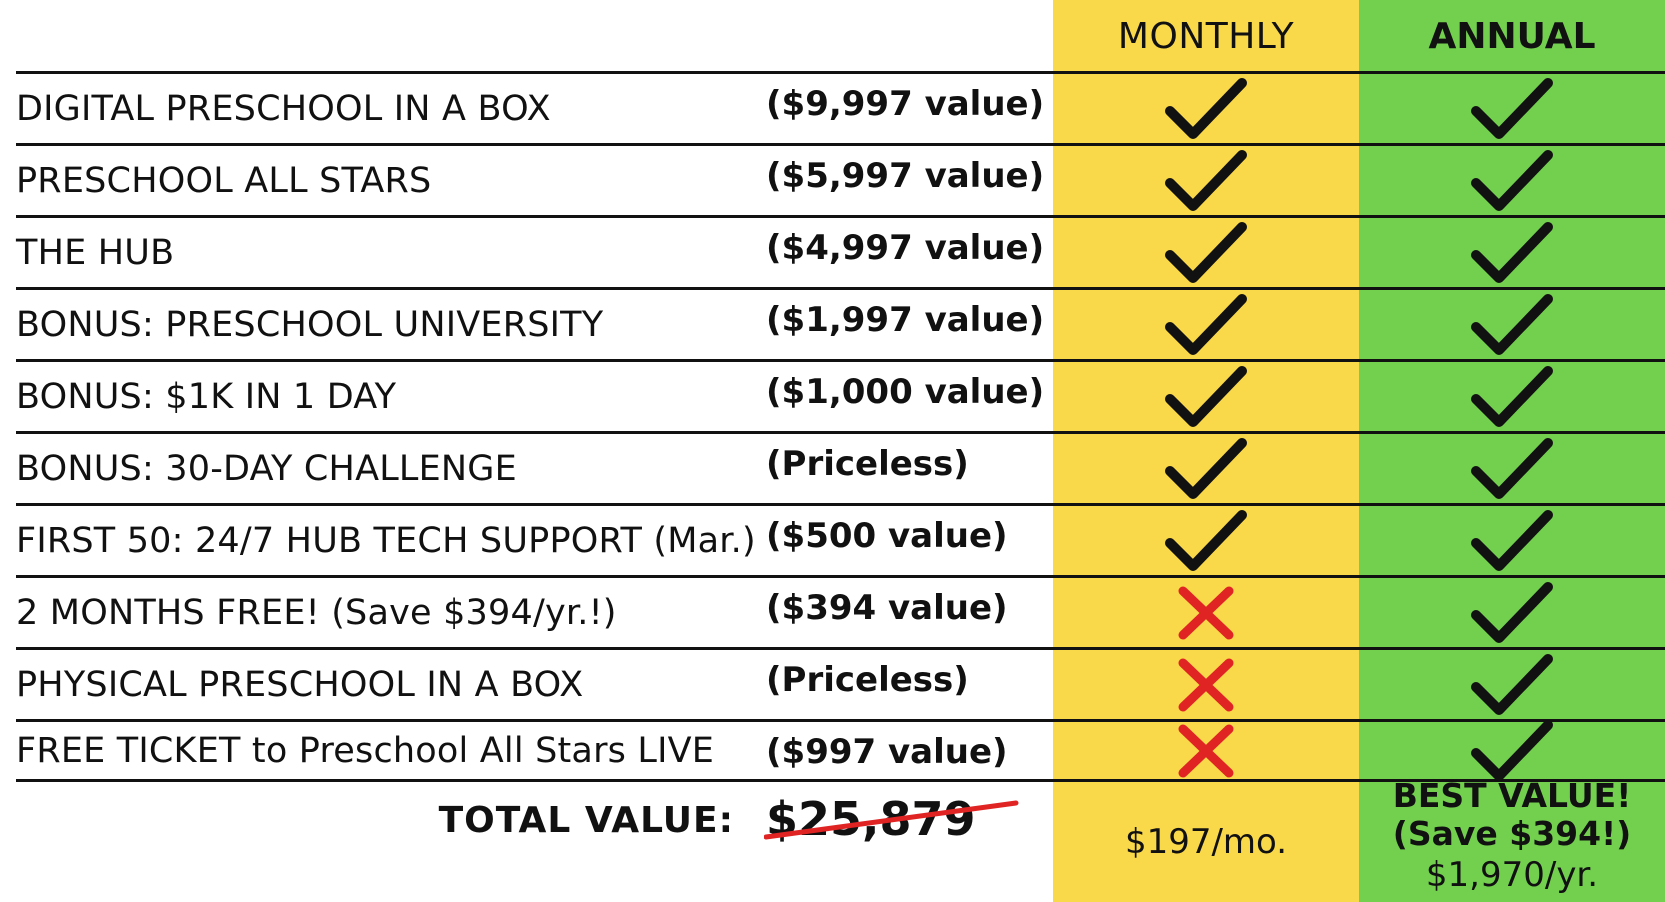 Image resolution: width=1665 pixels, height=902 pixels. Describe the element at coordinates (1206, 842) in the screenshot. I see `monthly-price: $197/mo.` at that location.